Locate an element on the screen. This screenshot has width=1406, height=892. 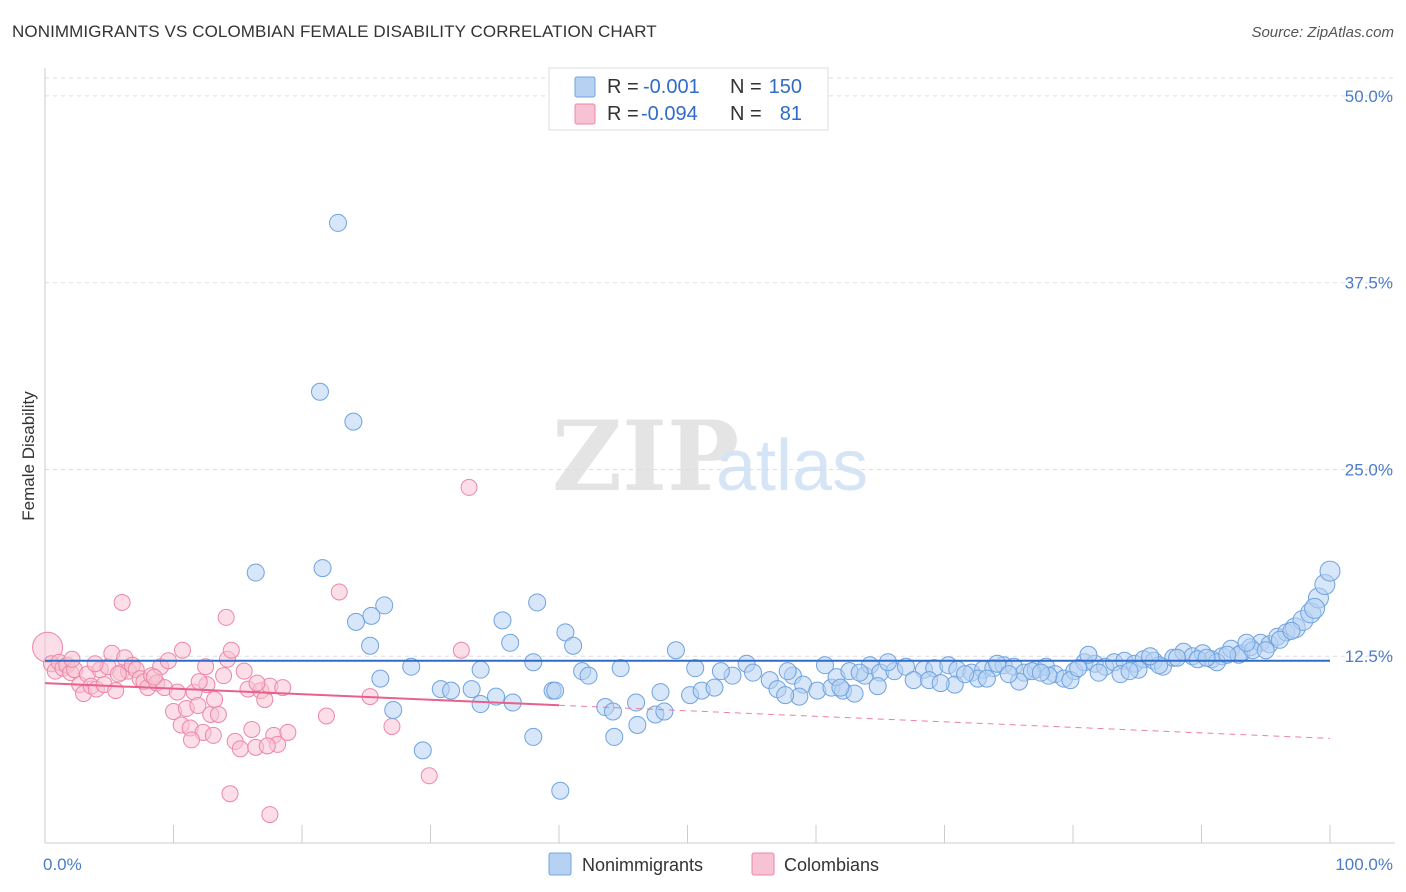
trend-lines is located at coordinates (687, 699).